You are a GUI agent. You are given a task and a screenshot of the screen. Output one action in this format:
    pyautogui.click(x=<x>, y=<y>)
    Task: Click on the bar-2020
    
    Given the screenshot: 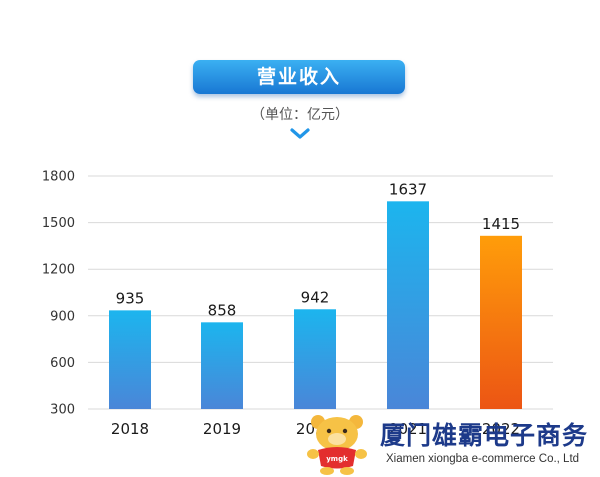 What is the action you would take?
    pyautogui.click(x=315, y=359)
    